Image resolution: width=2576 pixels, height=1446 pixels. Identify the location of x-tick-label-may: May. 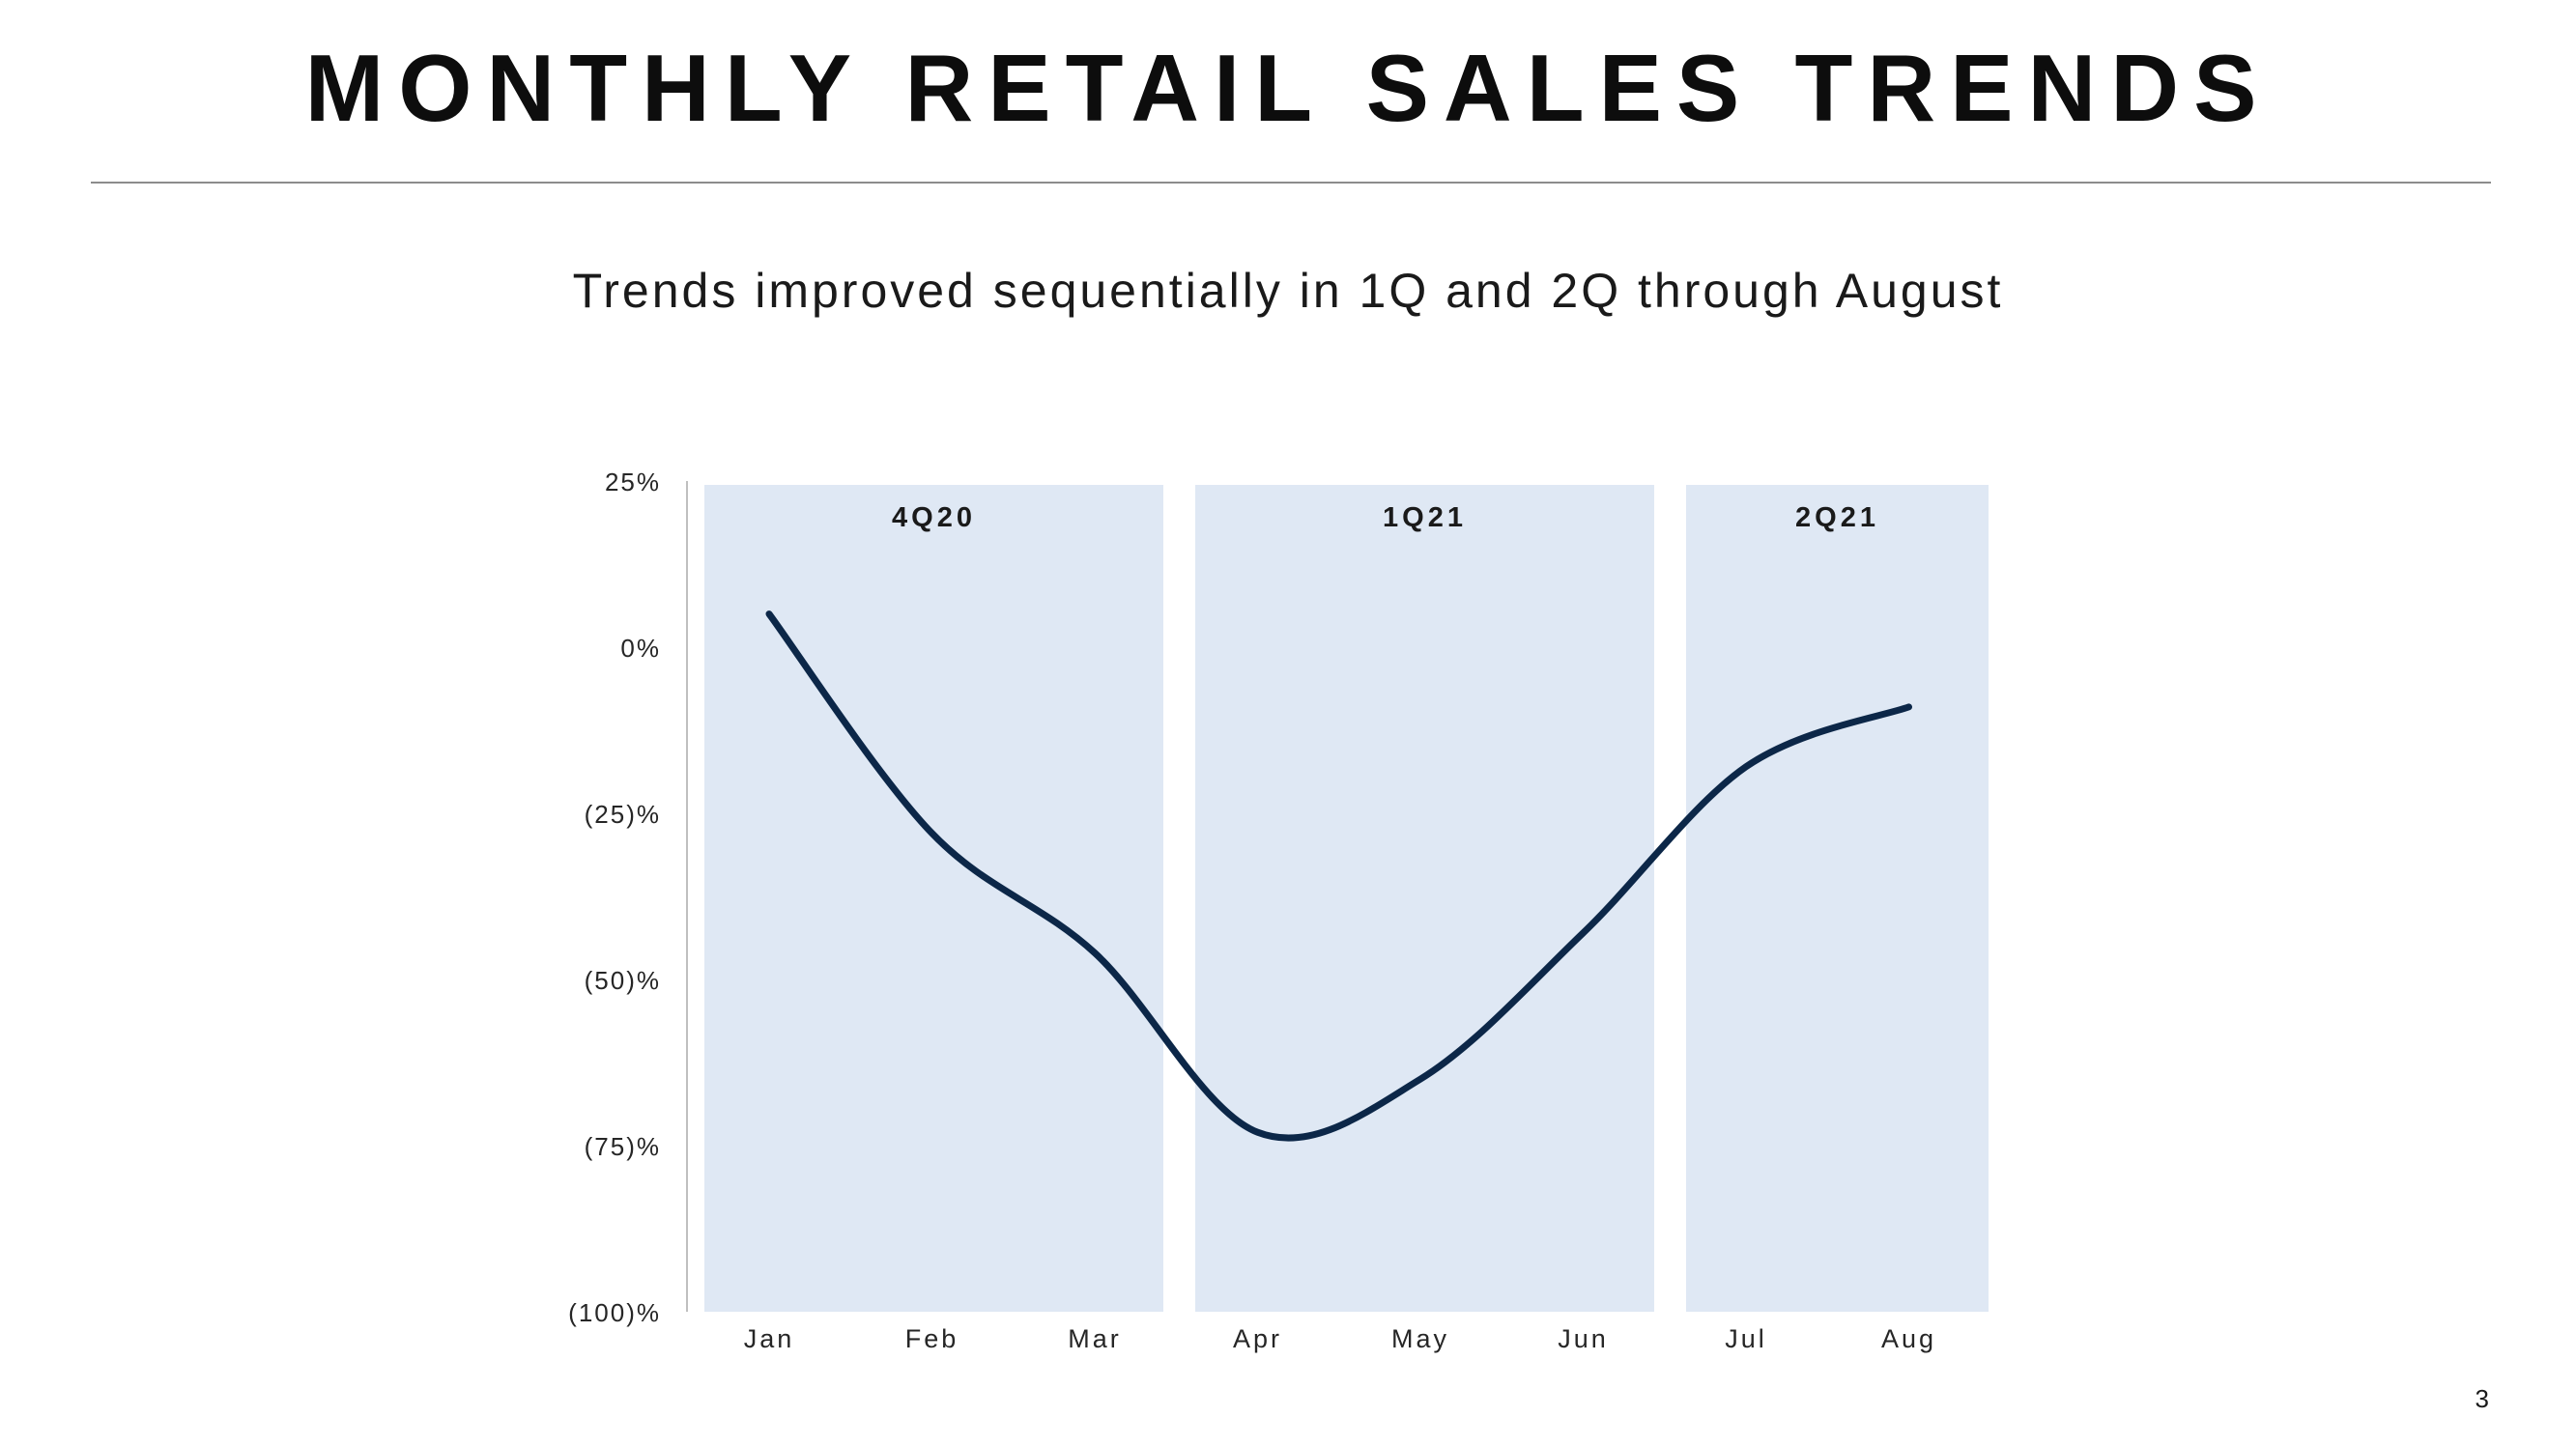
(1420, 1338).